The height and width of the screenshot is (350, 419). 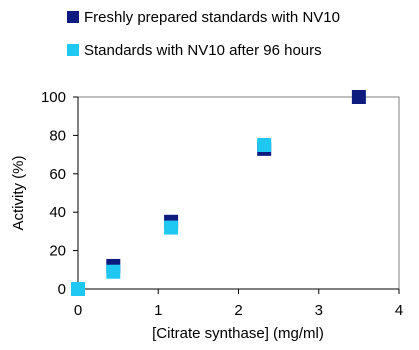 What do you see at coordinates (18, 192) in the screenshot?
I see `y-axis-title: Activity (%)` at bounding box center [18, 192].